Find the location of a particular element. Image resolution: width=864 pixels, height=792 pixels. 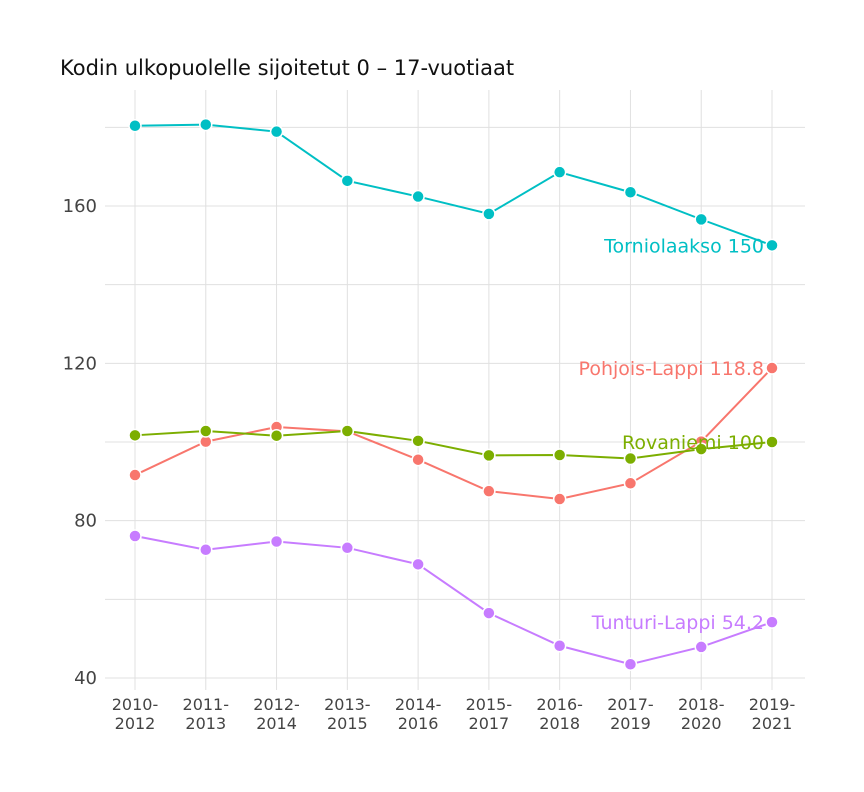

y-axis-ticks: 40 80 120 160 is located at coordinates (80, 442).